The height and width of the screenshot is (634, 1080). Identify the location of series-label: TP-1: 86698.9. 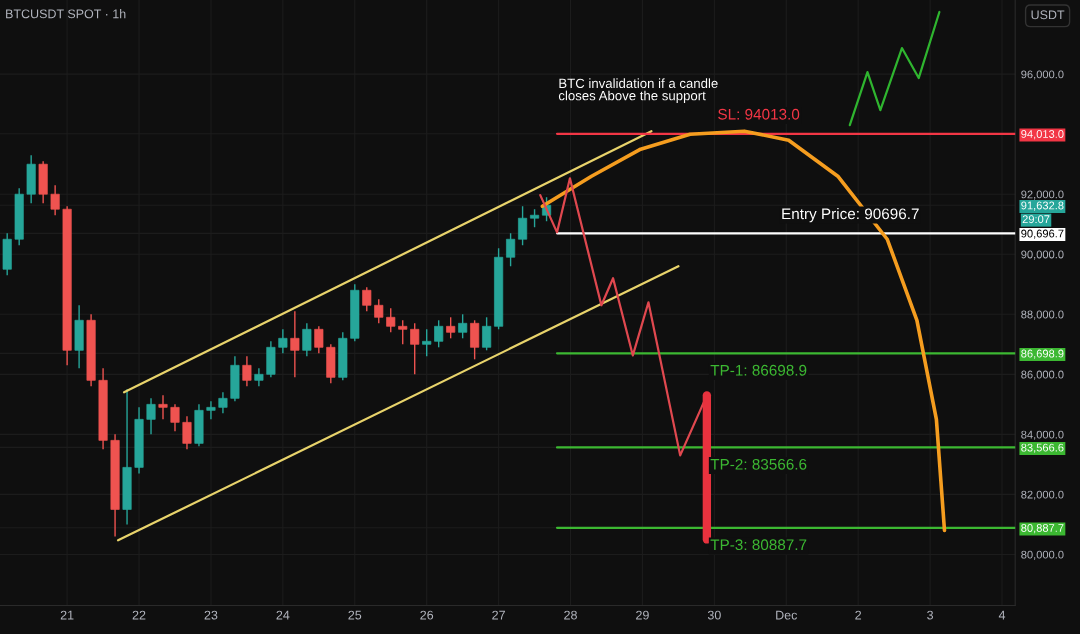
(758, 370).